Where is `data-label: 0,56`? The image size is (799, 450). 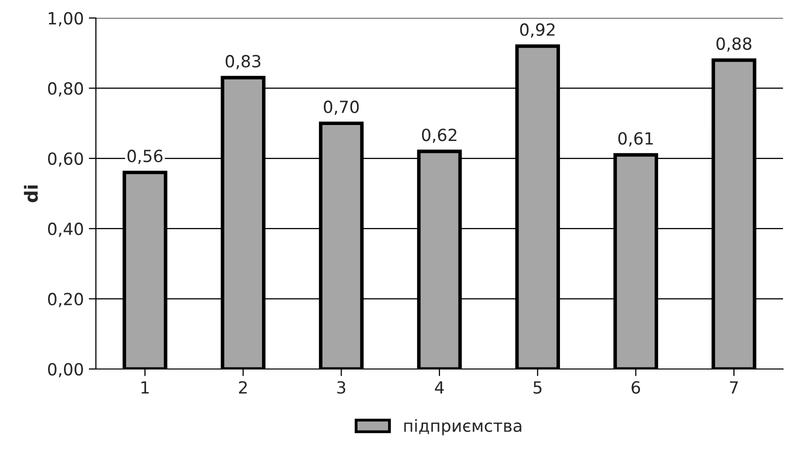
data-label: 0,56 is located at coordinates (145, 157).